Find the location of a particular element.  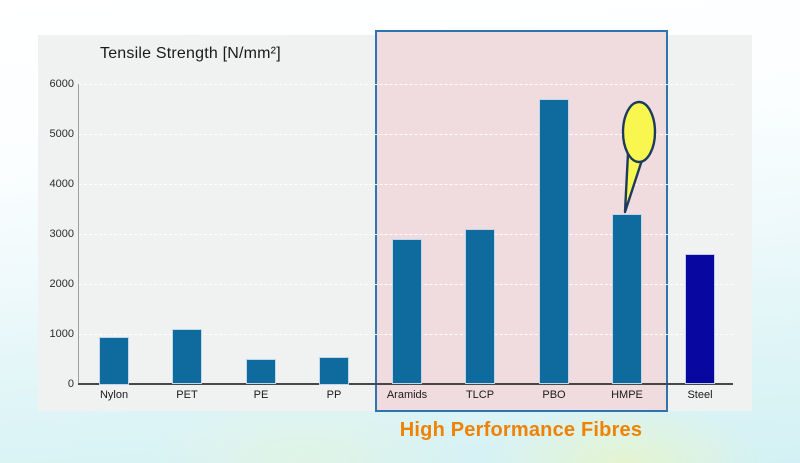

bar-steel is located at coordinates (700, 319).